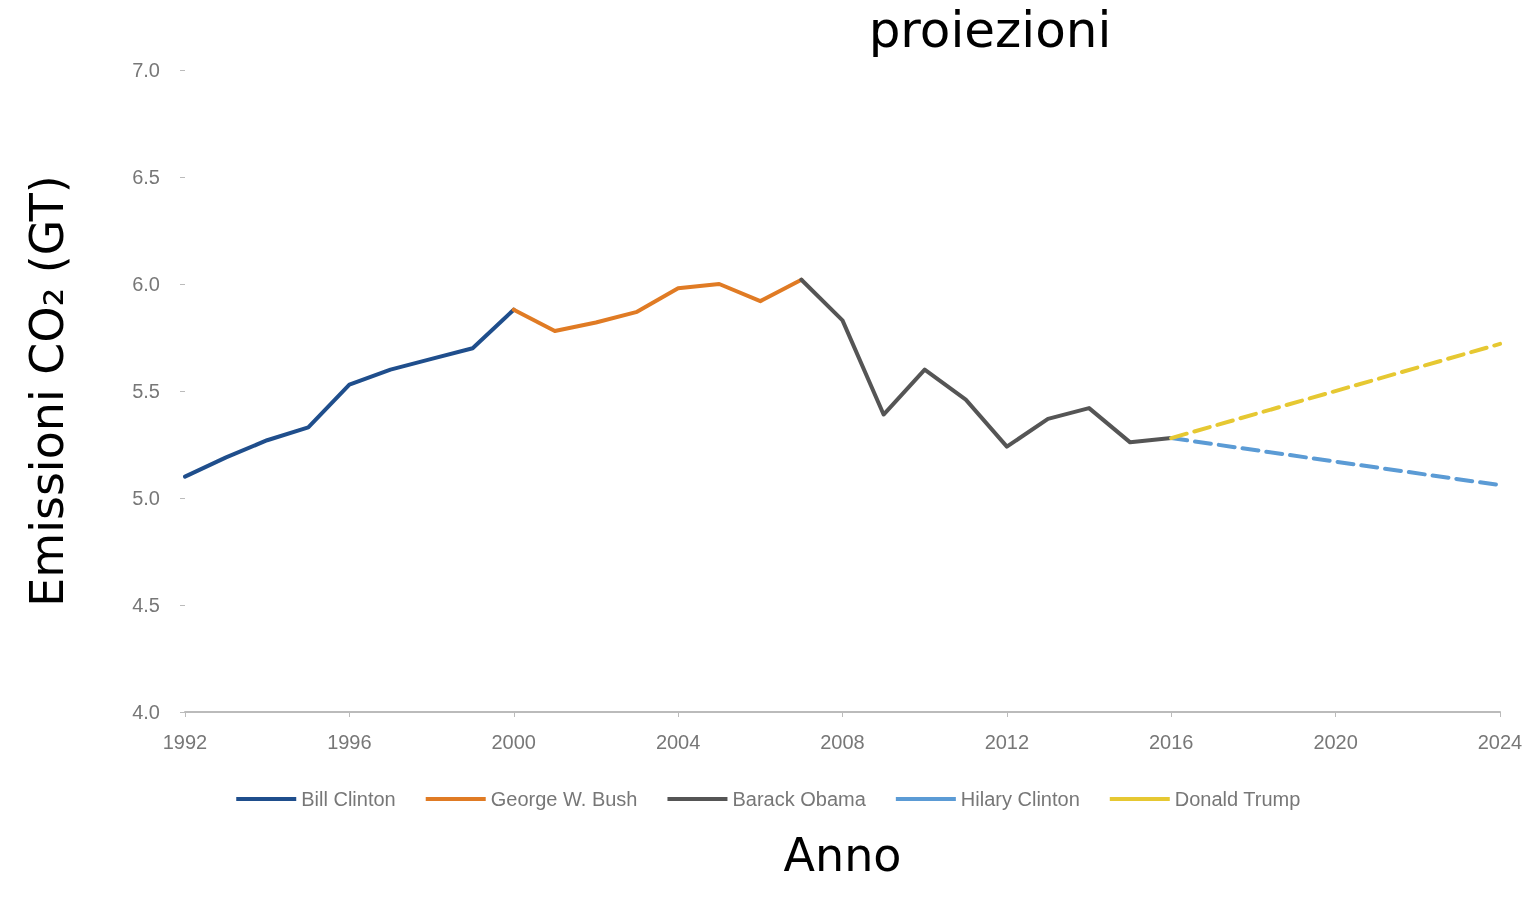  I want to click on legend-label: Hilary Clinton, so click(1020, 799).